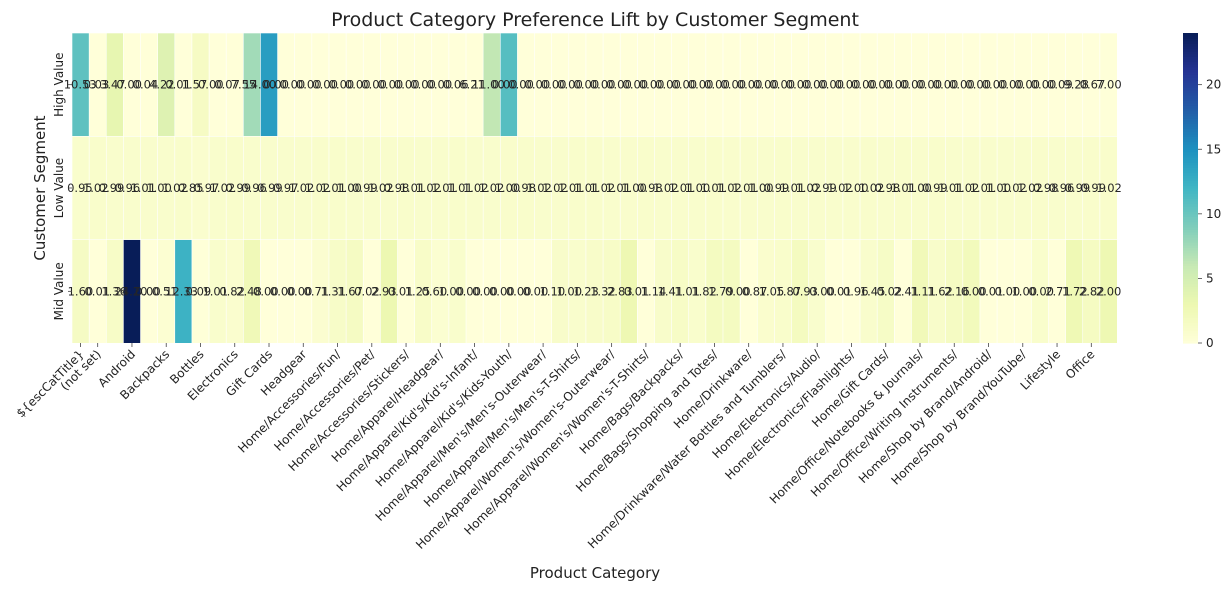  What do you see at coordinates (755, 291) in the screenshot?
I see `cell-value-label: 0.87` at bounding box center [755, 291].